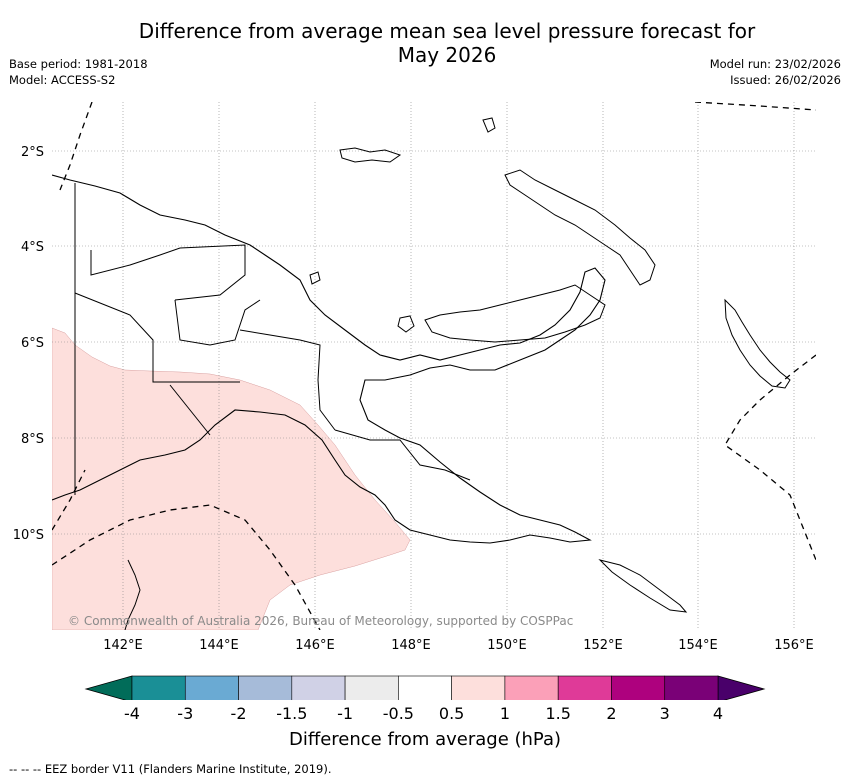 The image size is (850, 781). What do you see at coordinates (794, 645) in the screenshot?
I see `lon-label-156e: 156°E` at bounding box center [794, 645].